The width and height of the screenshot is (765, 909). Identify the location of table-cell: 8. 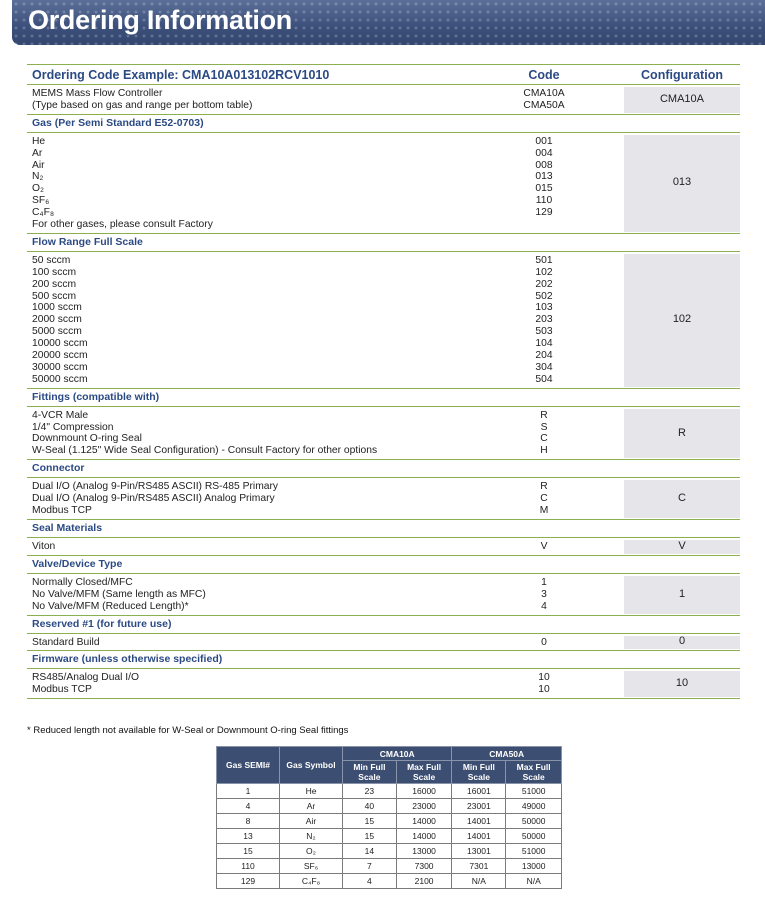
(248, 821).